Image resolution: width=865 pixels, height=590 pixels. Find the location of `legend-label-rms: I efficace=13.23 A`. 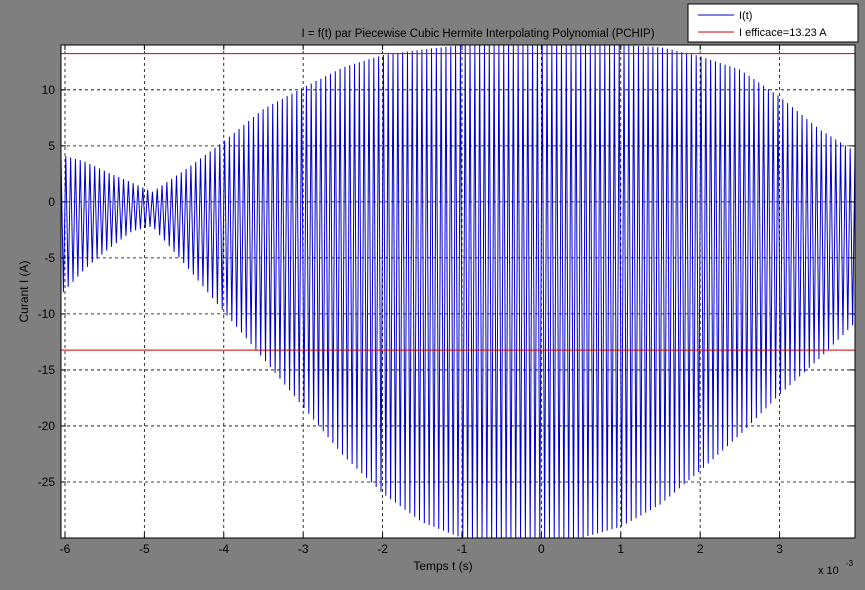

legend-label-rms: I efficace=13.23 A is located at coordinates (783, 33).